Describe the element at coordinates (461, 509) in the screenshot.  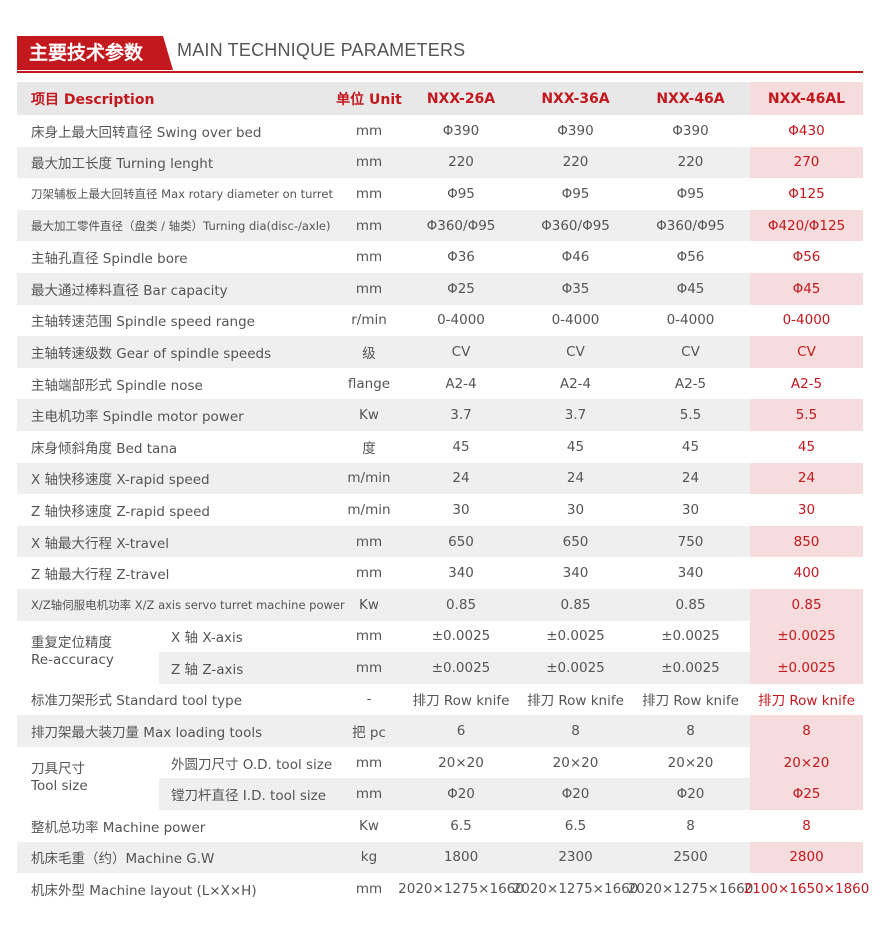
I see `row-value-model-1: 30` at that location.